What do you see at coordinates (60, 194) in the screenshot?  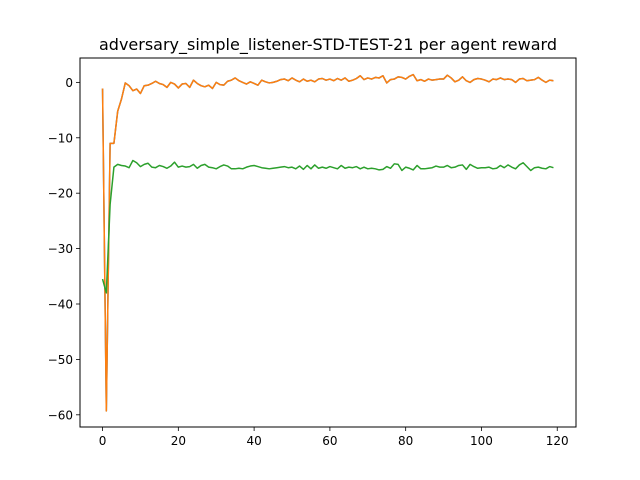 I see `y-tick-label: −20` at bounding box center [60, 194].